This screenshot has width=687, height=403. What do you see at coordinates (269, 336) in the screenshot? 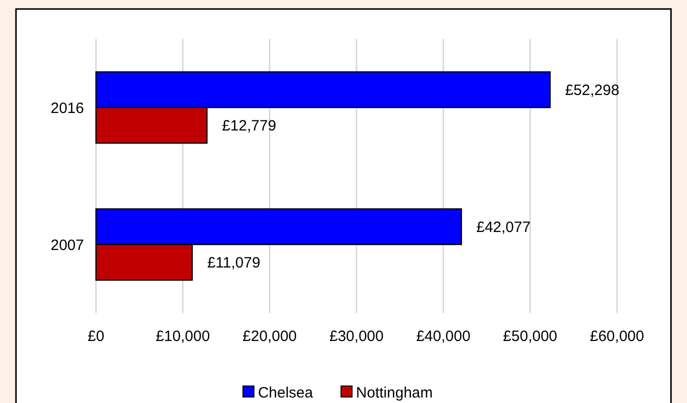
I see `x-tick-label: £20,000` at bounding box center [269, 336].